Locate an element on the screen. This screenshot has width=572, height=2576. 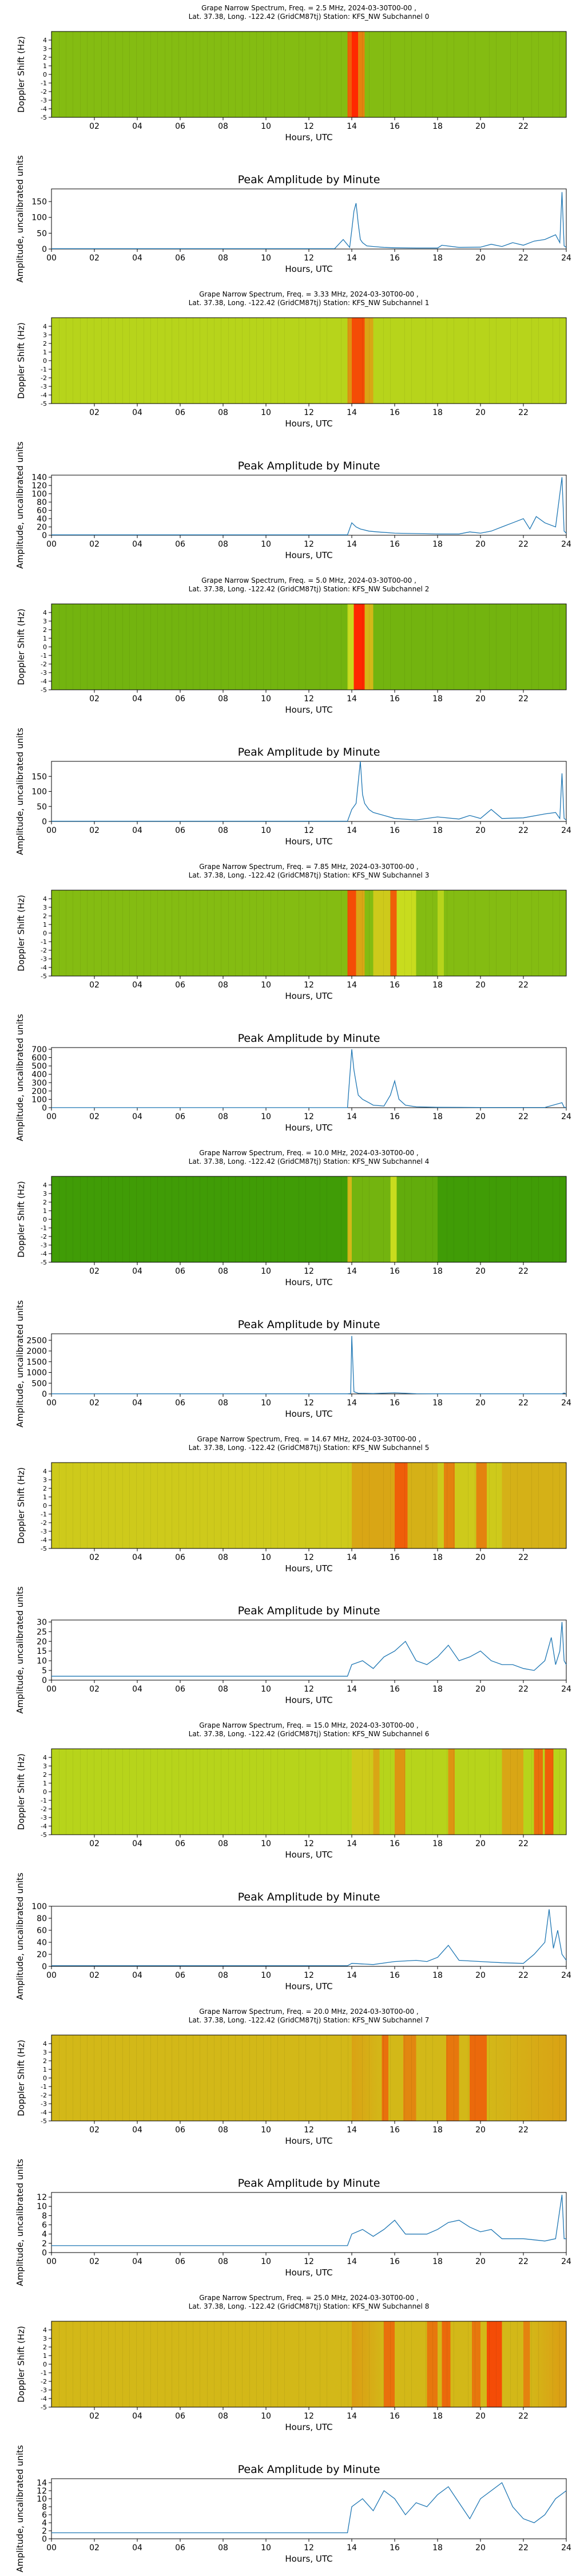
x-tick-label: 24 is located at coordinates (566, 544).